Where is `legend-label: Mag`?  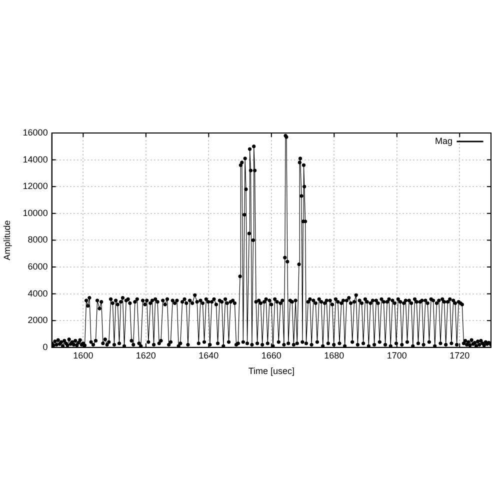 legend-label: Mag is located at coordinates (443, 141).